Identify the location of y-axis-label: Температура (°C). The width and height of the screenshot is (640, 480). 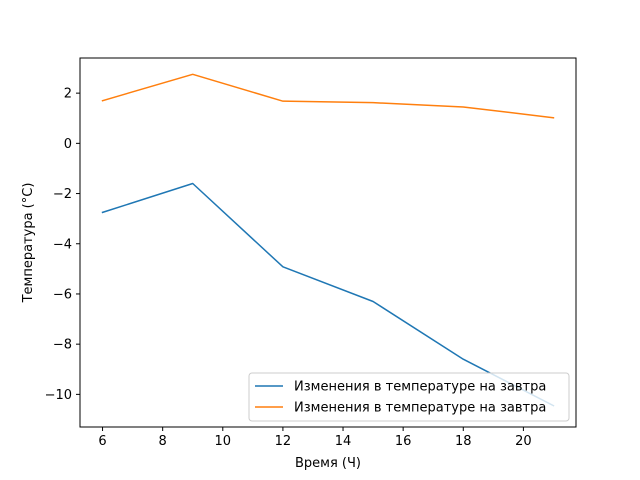
(28, 243).